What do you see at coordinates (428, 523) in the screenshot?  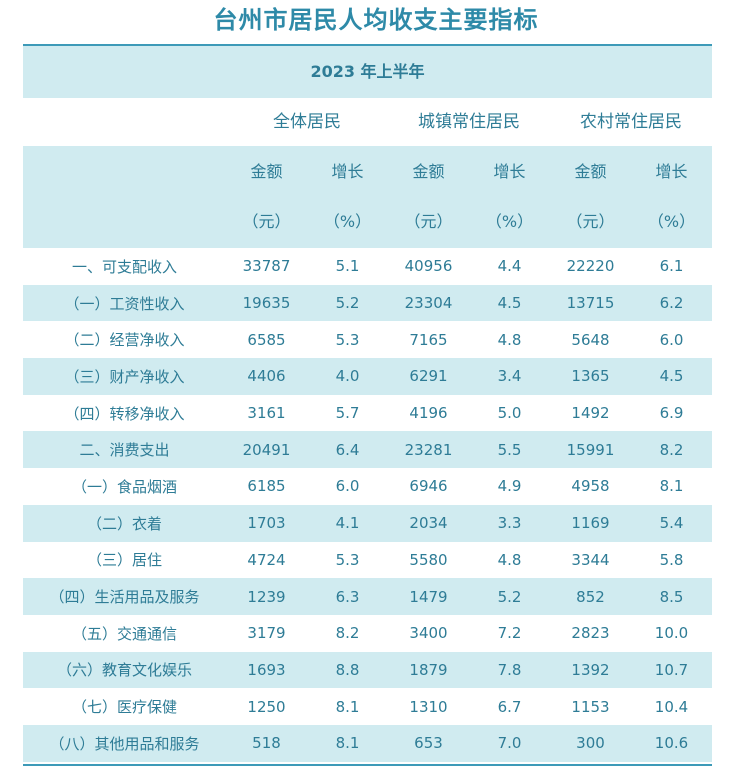 I see `urban-amount-cell: 2034` at bounding box center [428, 523].